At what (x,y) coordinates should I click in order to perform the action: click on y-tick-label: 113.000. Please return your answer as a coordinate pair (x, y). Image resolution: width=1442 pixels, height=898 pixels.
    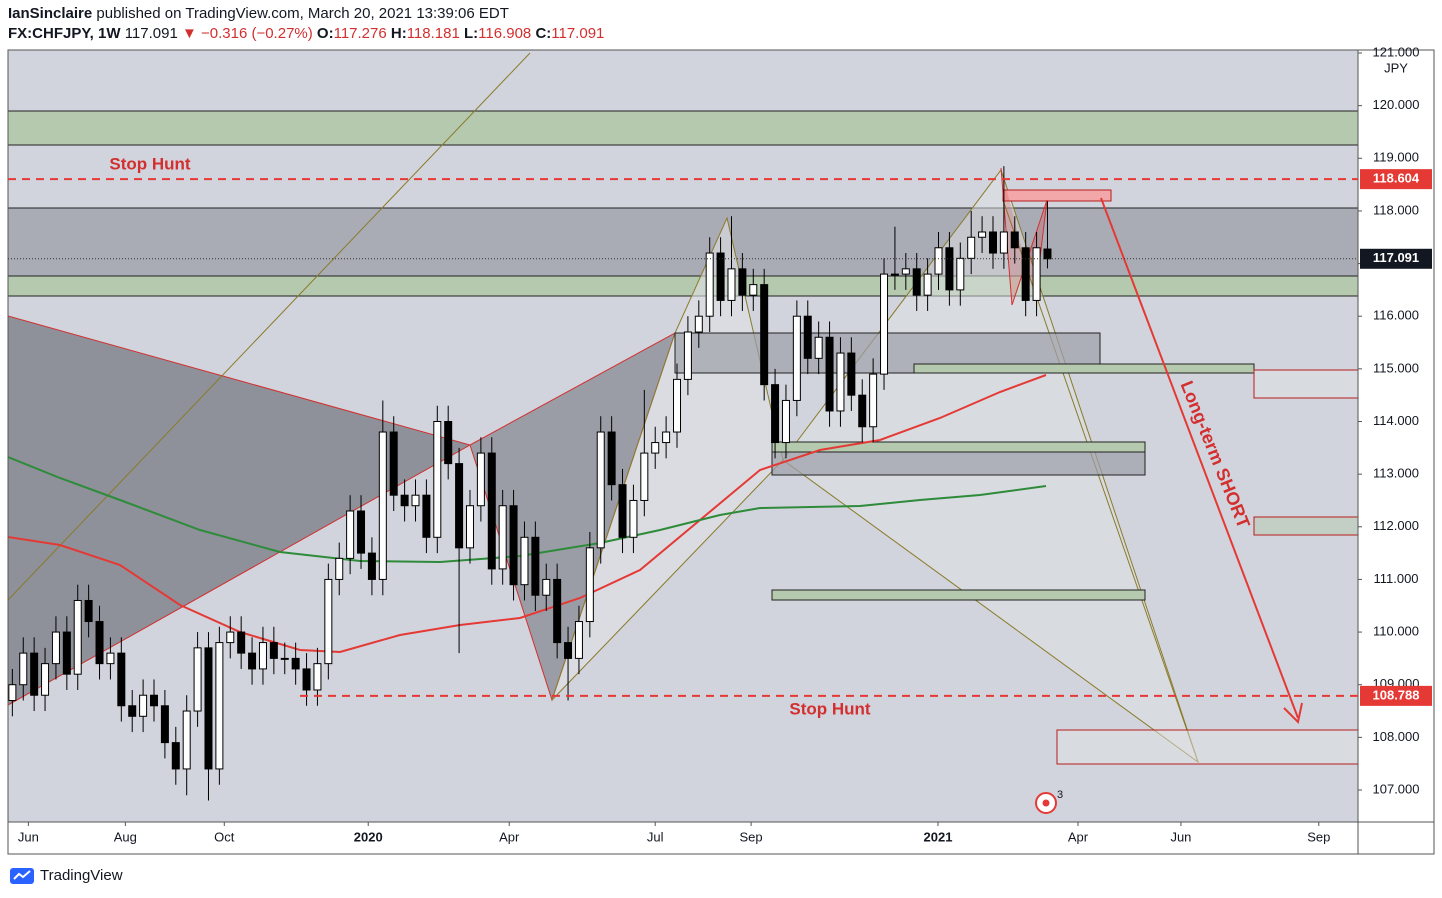
    Looking at the image, I should click on (1396, 473).